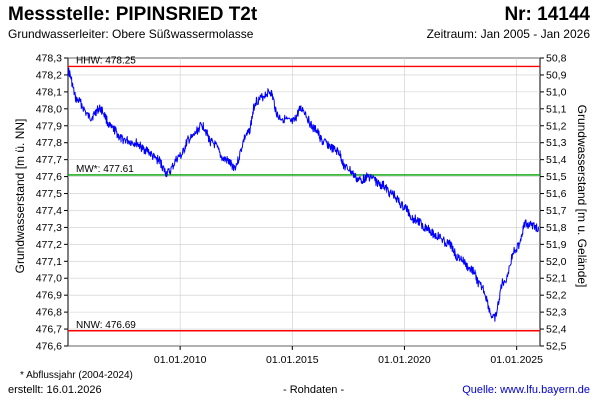  What do you see at coordinates (49, 228) in the screenshot?
I see `y-tick-label: 477,3` at bounding box center [49, 228].